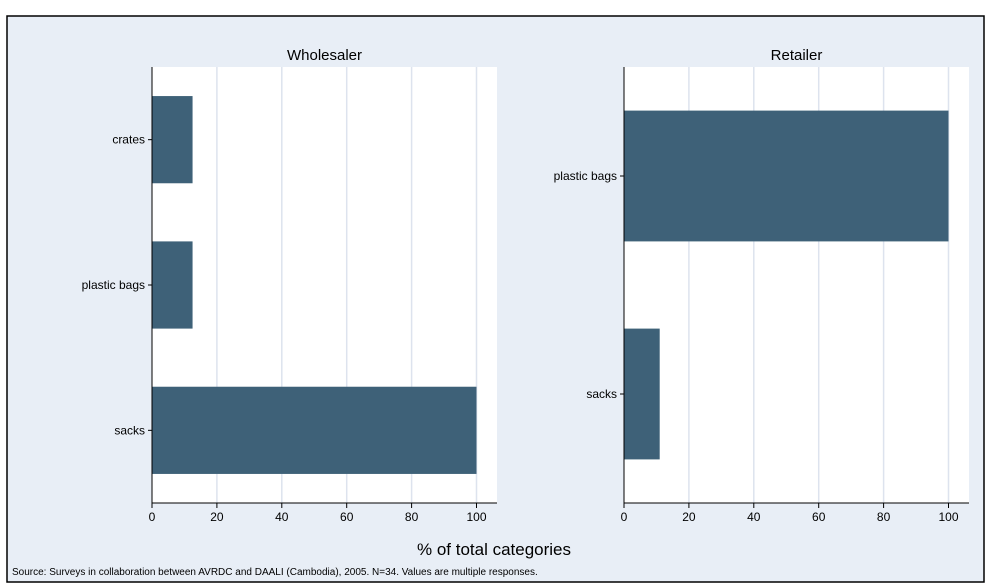 Image resolution: width=989 pixels, height=588 pixels. I want to click on facet-title: Retailer, so click(797, 55).